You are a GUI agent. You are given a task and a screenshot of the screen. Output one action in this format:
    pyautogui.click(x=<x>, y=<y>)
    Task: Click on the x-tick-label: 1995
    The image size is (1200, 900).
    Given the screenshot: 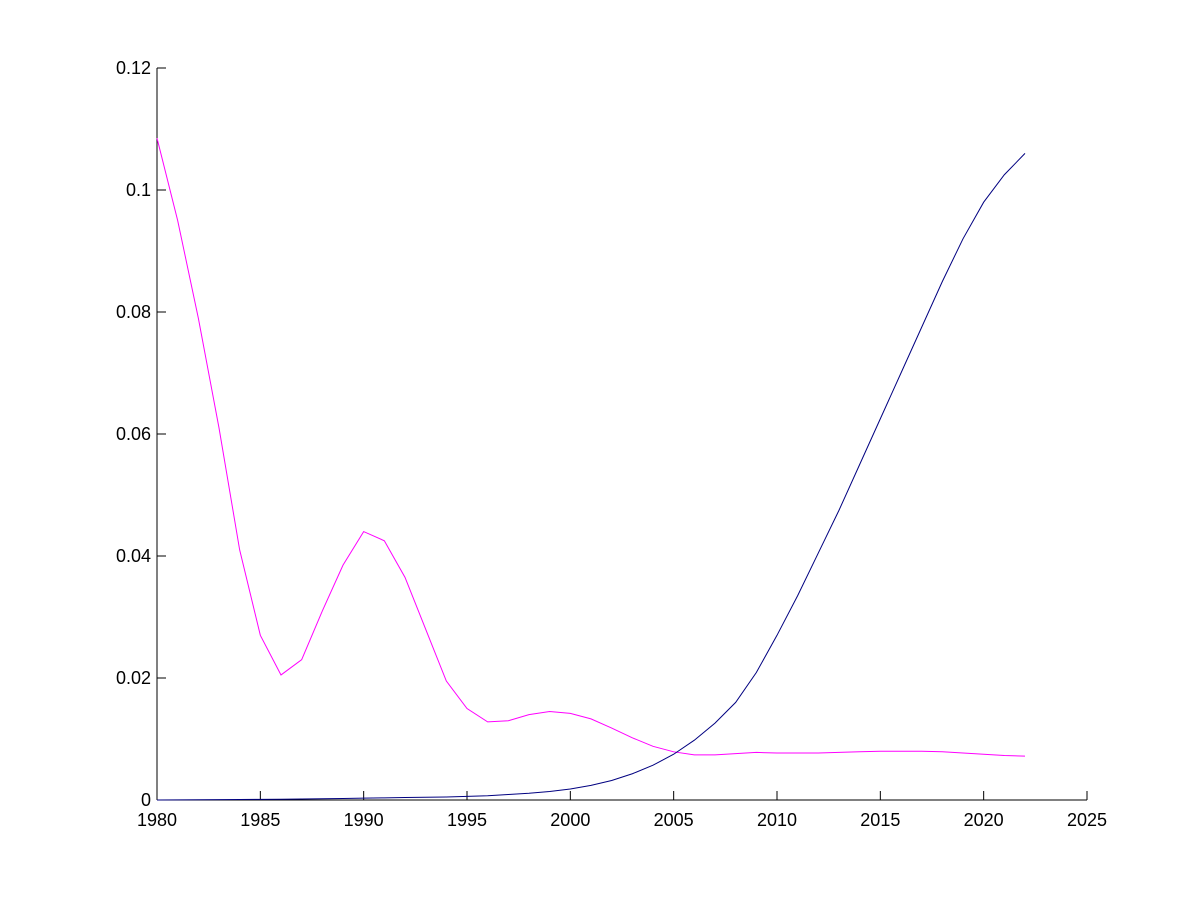 What is the action you would take?
    pyautogui.click(x=467, y=820)
    